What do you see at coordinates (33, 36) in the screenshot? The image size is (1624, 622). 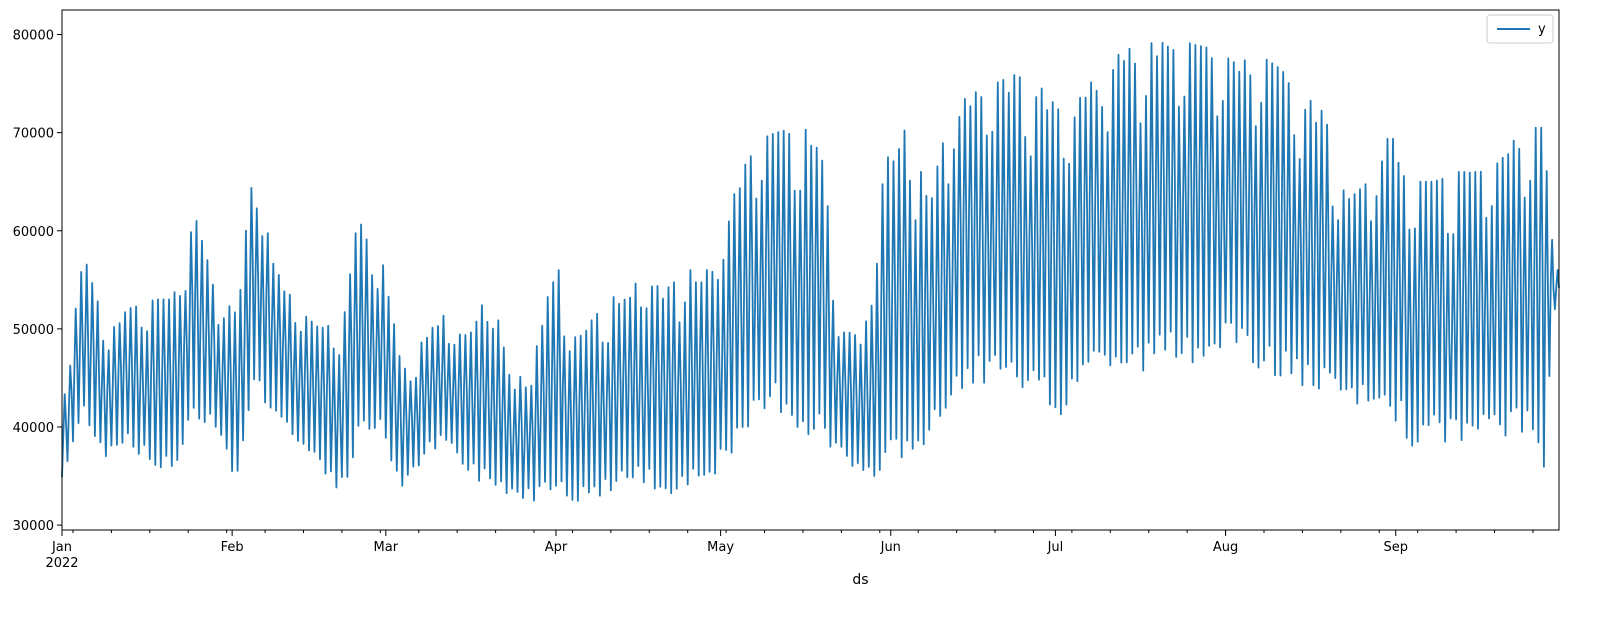 I see `y-tick-label: 80000` at bounding box center [33, 36].